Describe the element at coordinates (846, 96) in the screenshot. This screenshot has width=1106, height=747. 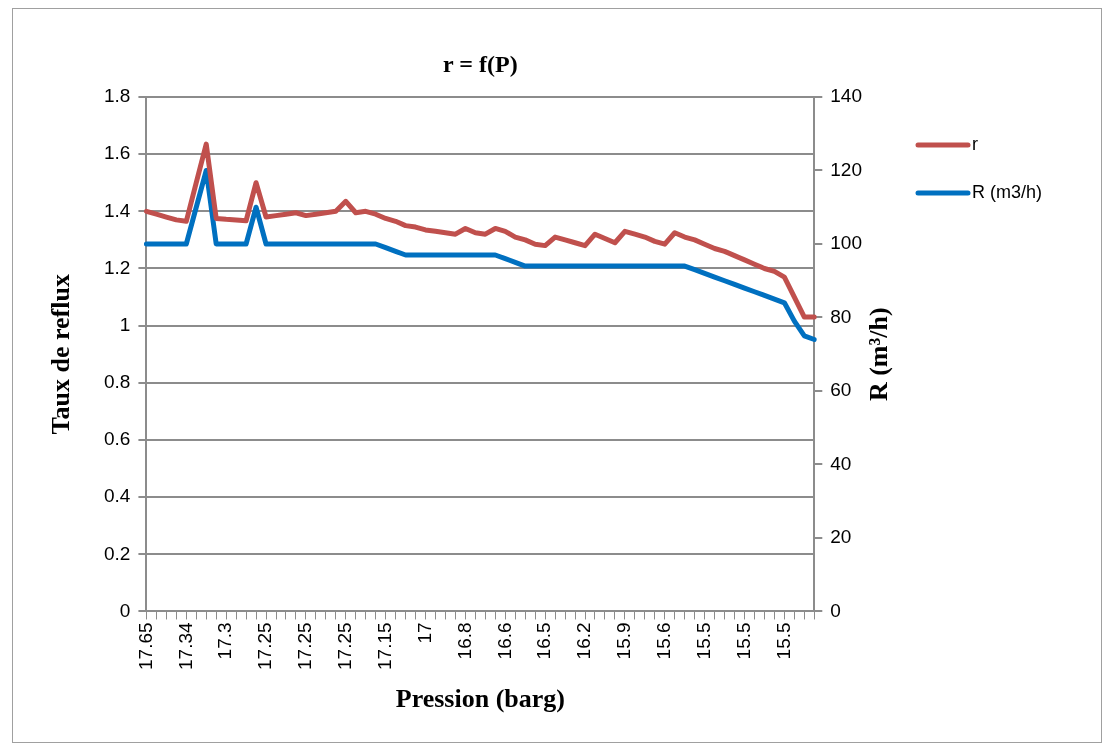
I see `y2-tick-label: 140` at that location.